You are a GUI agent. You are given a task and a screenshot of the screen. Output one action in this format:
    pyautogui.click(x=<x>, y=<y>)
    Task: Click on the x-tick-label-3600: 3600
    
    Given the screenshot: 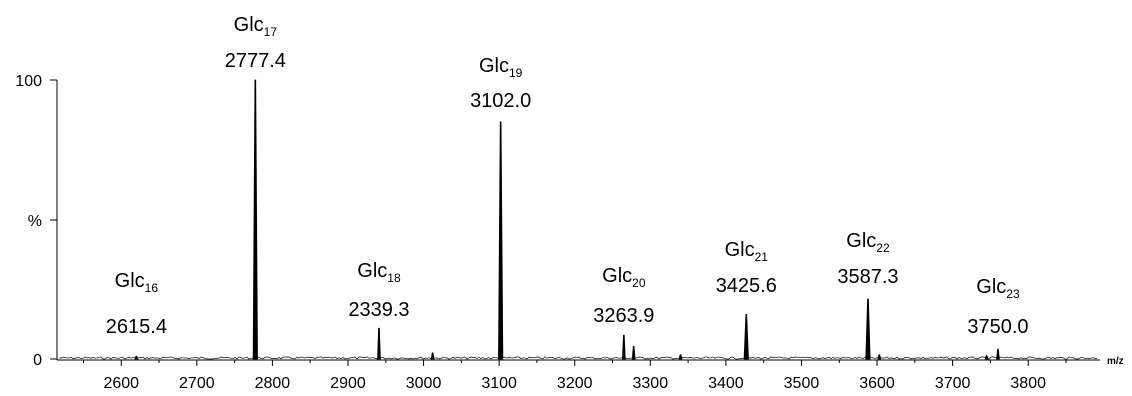 What is the action you would take?
    pyautogui.click(x=877, y=383)
    